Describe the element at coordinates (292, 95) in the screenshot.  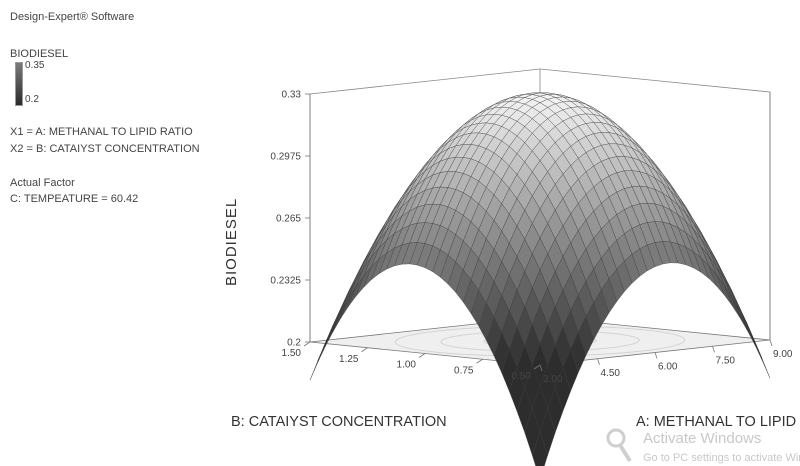
I see `z-tick-label: 0.33` at that location.